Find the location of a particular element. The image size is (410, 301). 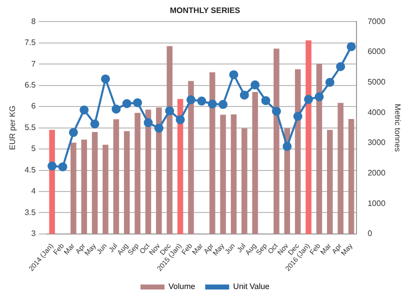

y-tick-label: 6 is located at coordinates (33, 106).